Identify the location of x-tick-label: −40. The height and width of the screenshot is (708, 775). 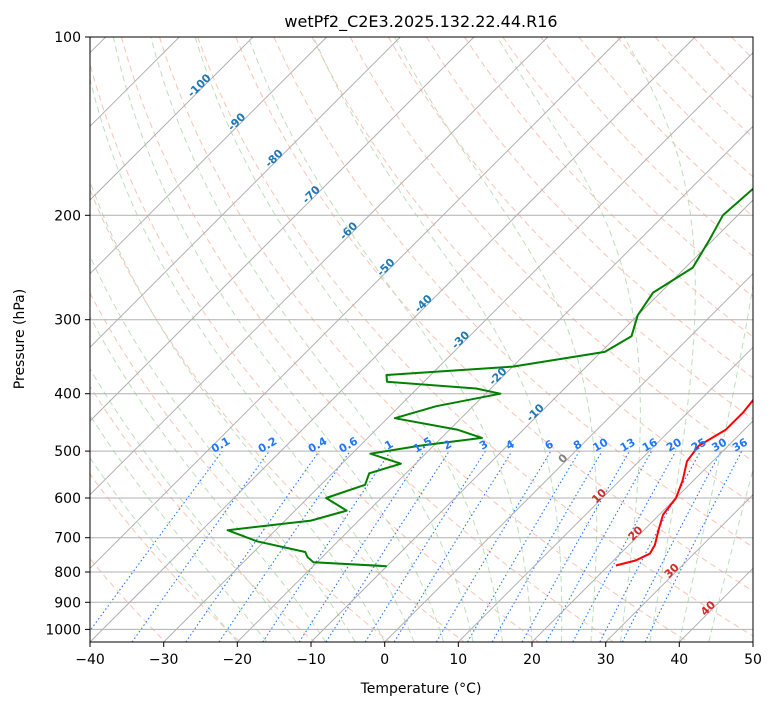
(90, 660).